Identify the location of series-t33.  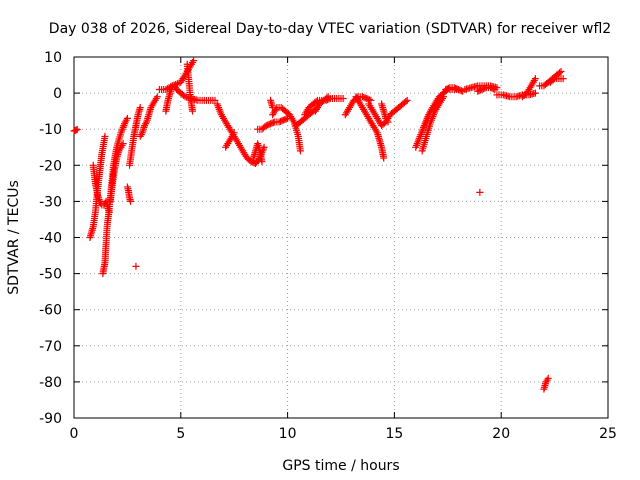
(480, 192).